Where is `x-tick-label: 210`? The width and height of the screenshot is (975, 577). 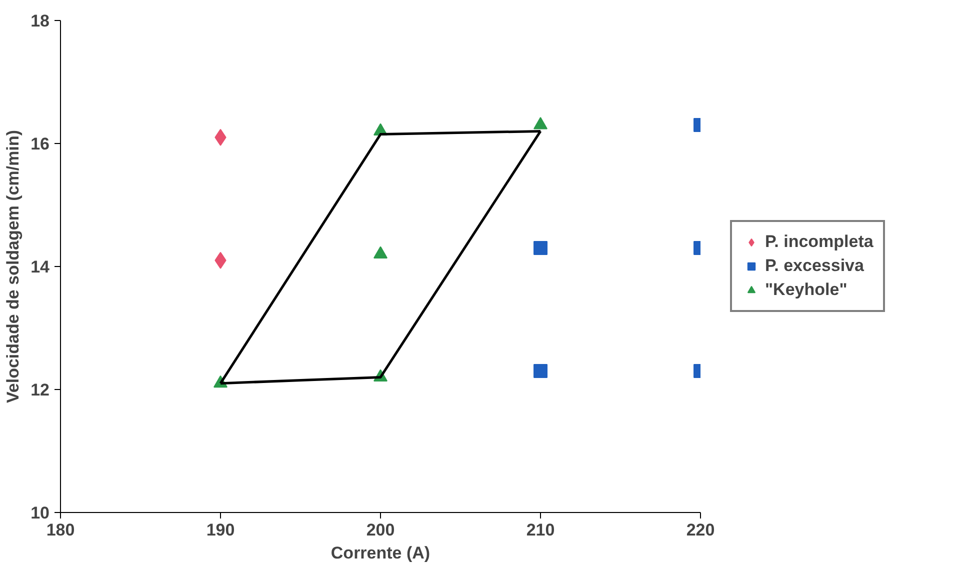
x-tick-label: 210 is located at coordinates (540, 530).